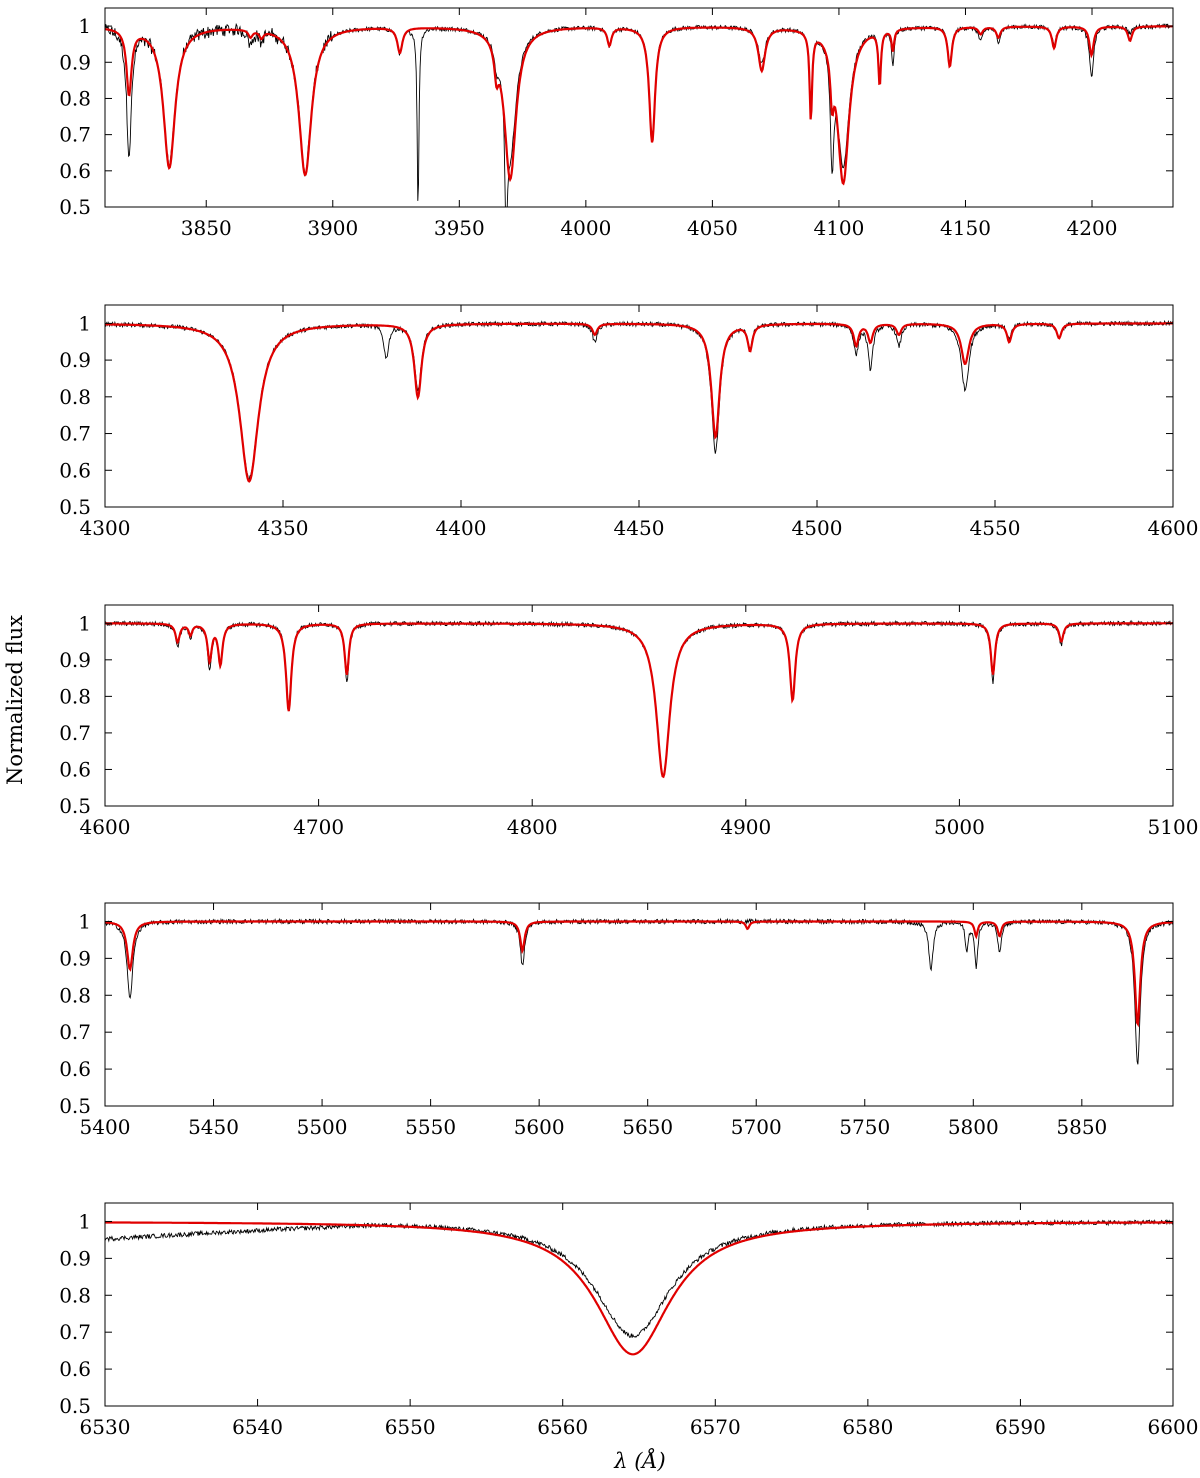 This screenshot has height=1478, width=1200. I want to click on x-tick-label: 4450, so click(639, 528).